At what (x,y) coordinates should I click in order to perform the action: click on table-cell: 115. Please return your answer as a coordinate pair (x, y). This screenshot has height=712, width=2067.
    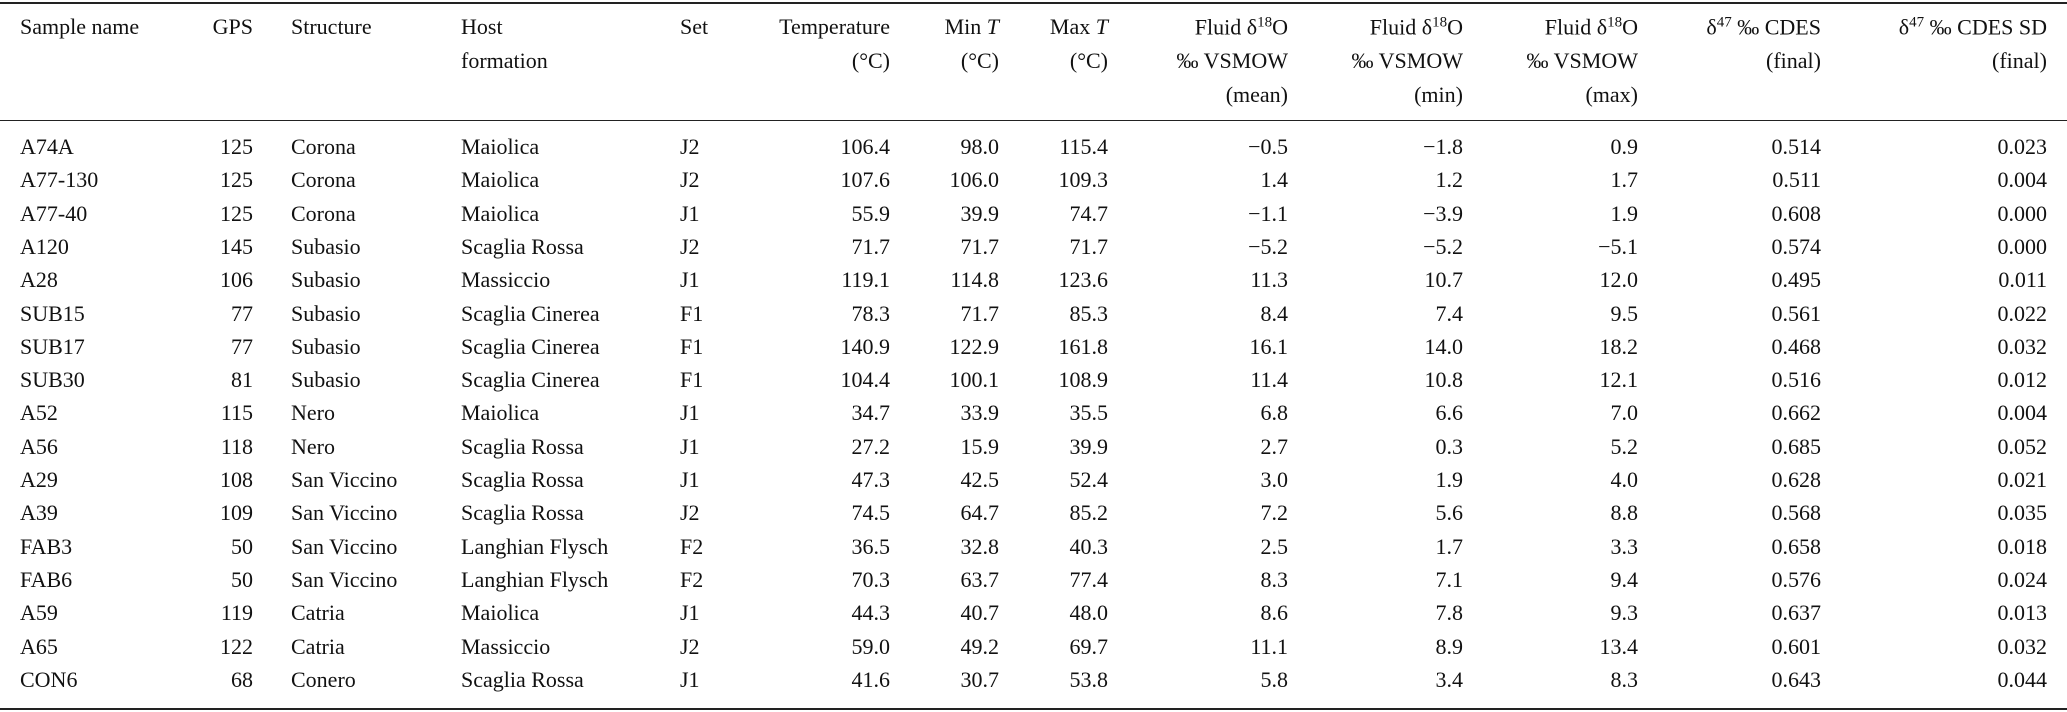
    Looking at the image, I should click on (236, 413).